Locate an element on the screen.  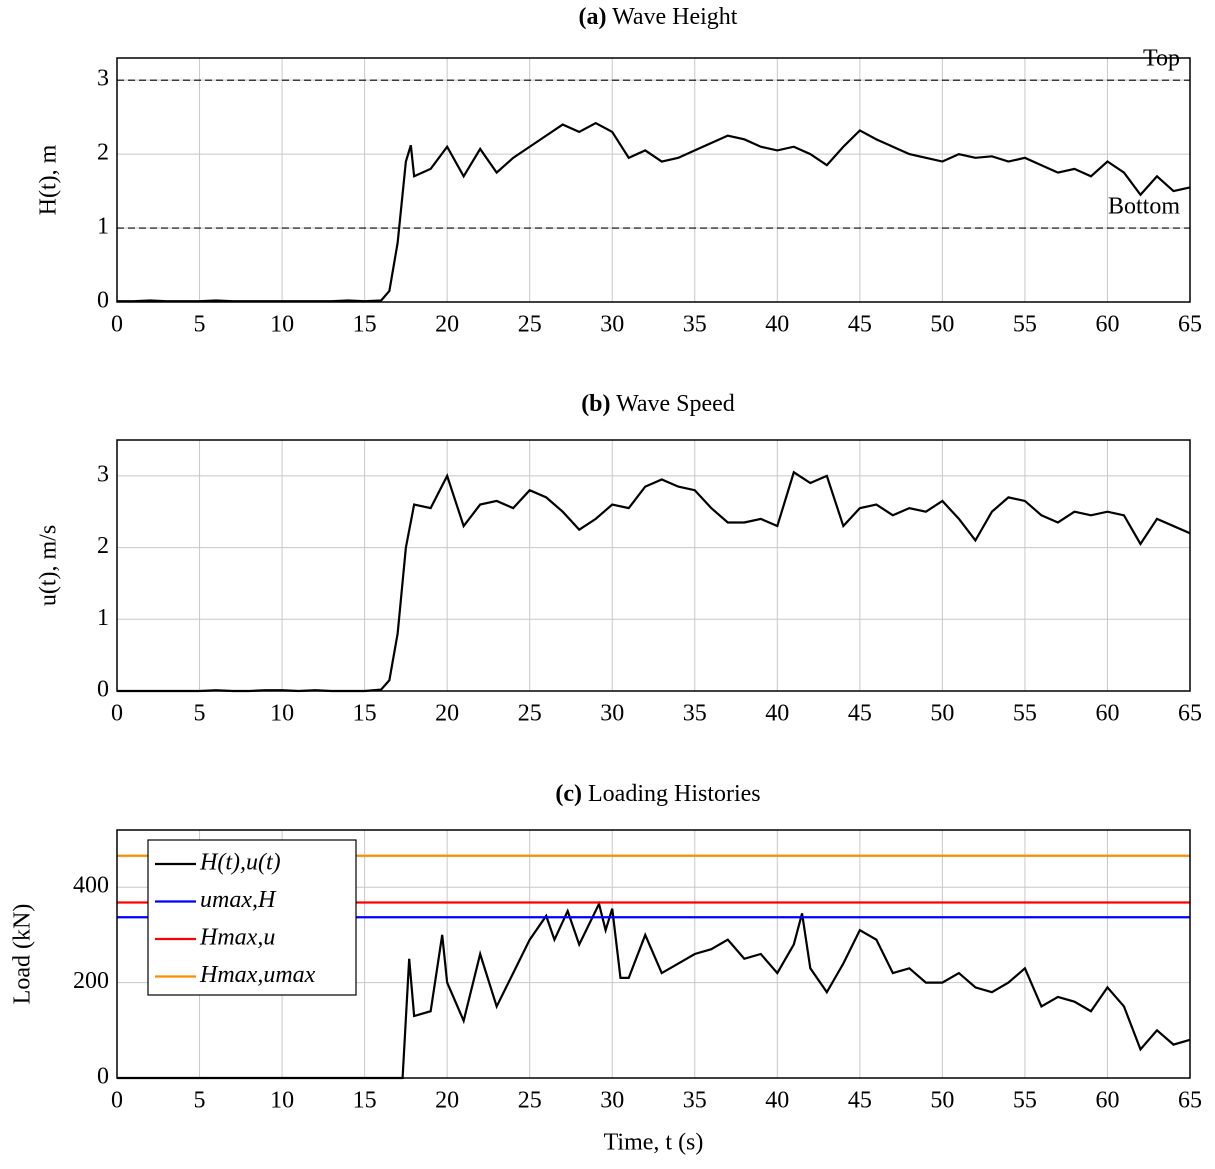
title-tag: (a) is located at coordinates (593, 17).